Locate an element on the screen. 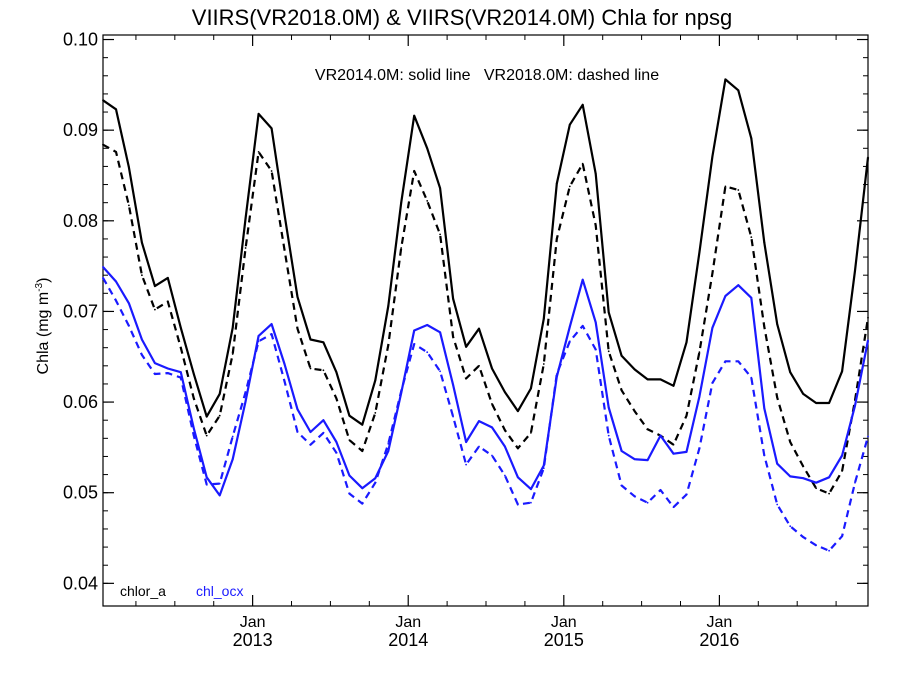  y-tick-label: 0.05 is located at coordinates (80, 493).